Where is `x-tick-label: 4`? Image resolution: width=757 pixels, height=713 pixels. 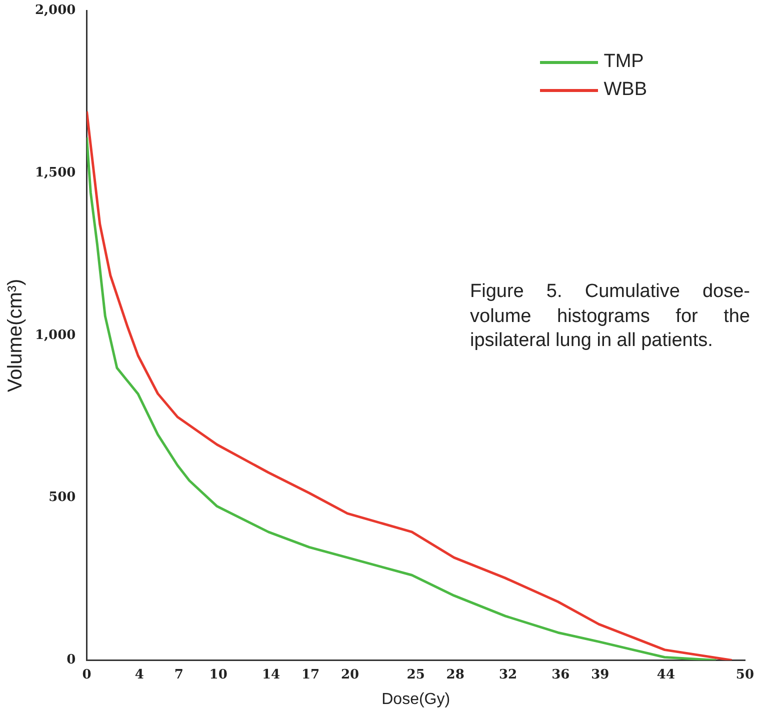
x-tick-label: 4 is located at coordinates (139, 674).